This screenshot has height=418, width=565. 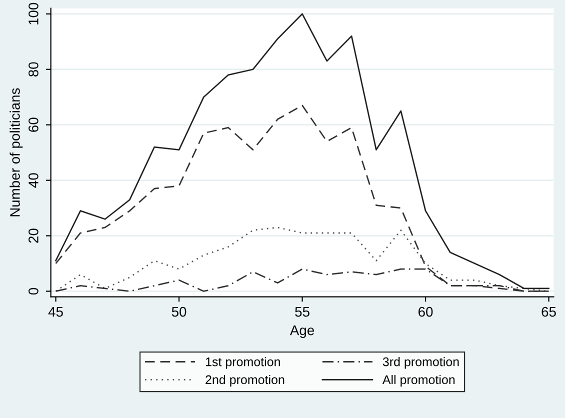 I want to click on x-tick-label: 65, so click(x=549, y=311).